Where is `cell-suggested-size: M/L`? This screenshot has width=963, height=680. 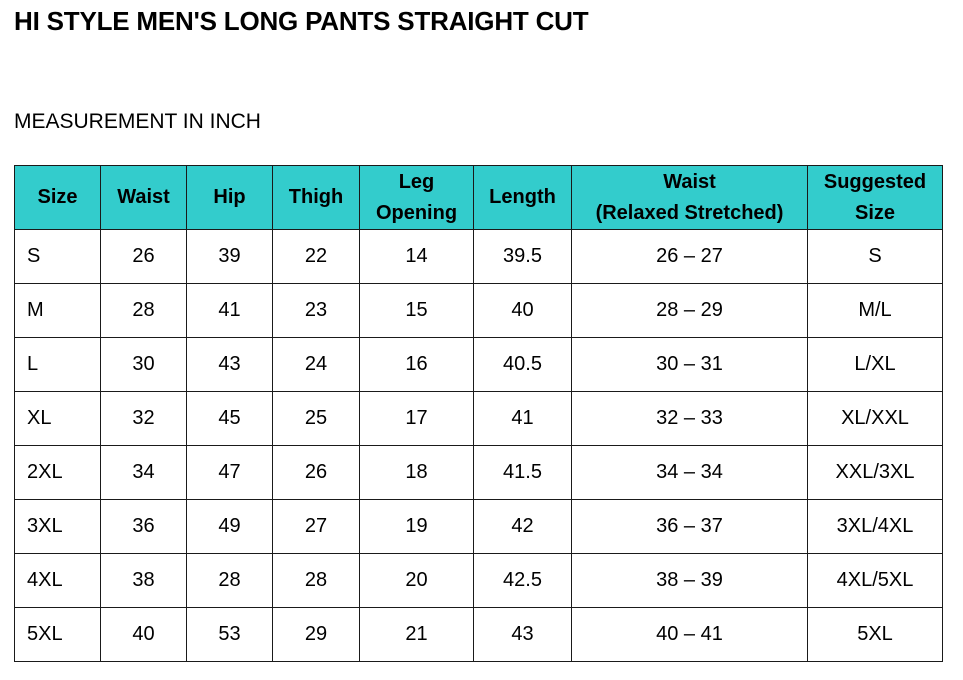 cell-suggested-size: M/L is located at coordinates (875, 310).